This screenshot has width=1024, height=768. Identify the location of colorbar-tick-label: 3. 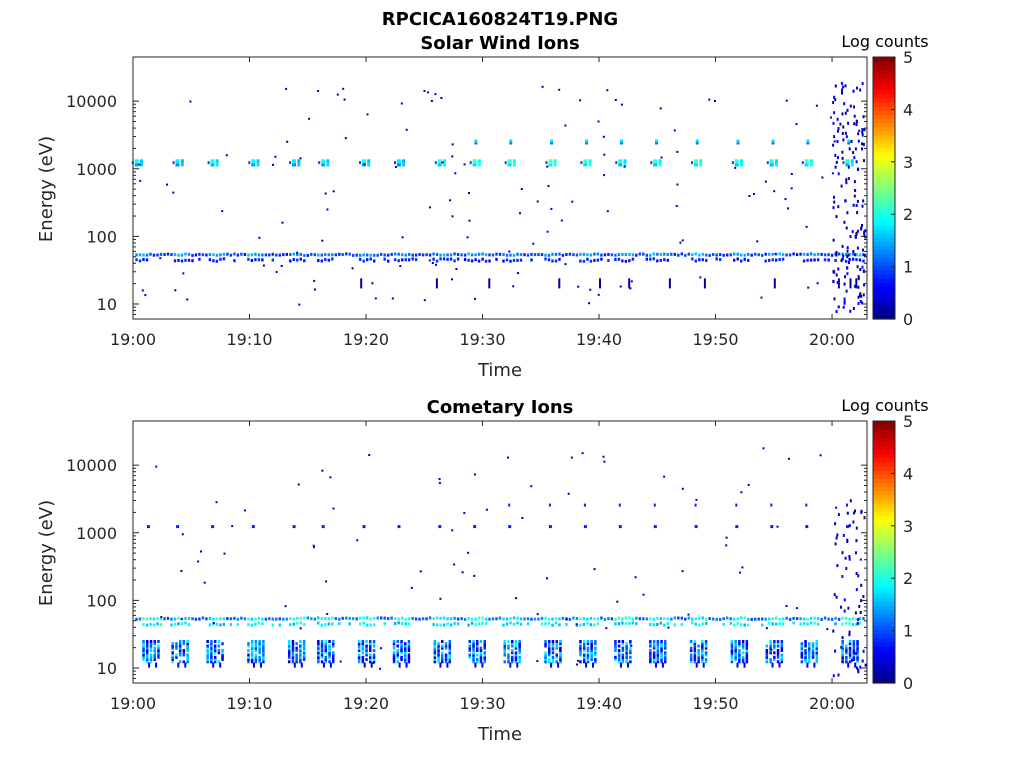
(908, 526).